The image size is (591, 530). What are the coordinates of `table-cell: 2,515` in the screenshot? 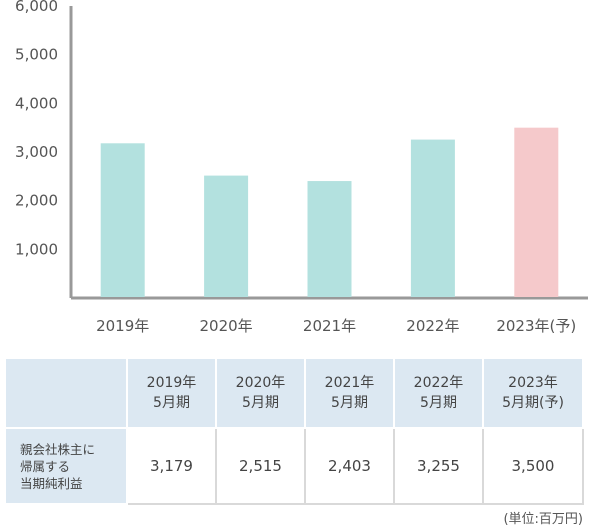 It's located at (260, 466).